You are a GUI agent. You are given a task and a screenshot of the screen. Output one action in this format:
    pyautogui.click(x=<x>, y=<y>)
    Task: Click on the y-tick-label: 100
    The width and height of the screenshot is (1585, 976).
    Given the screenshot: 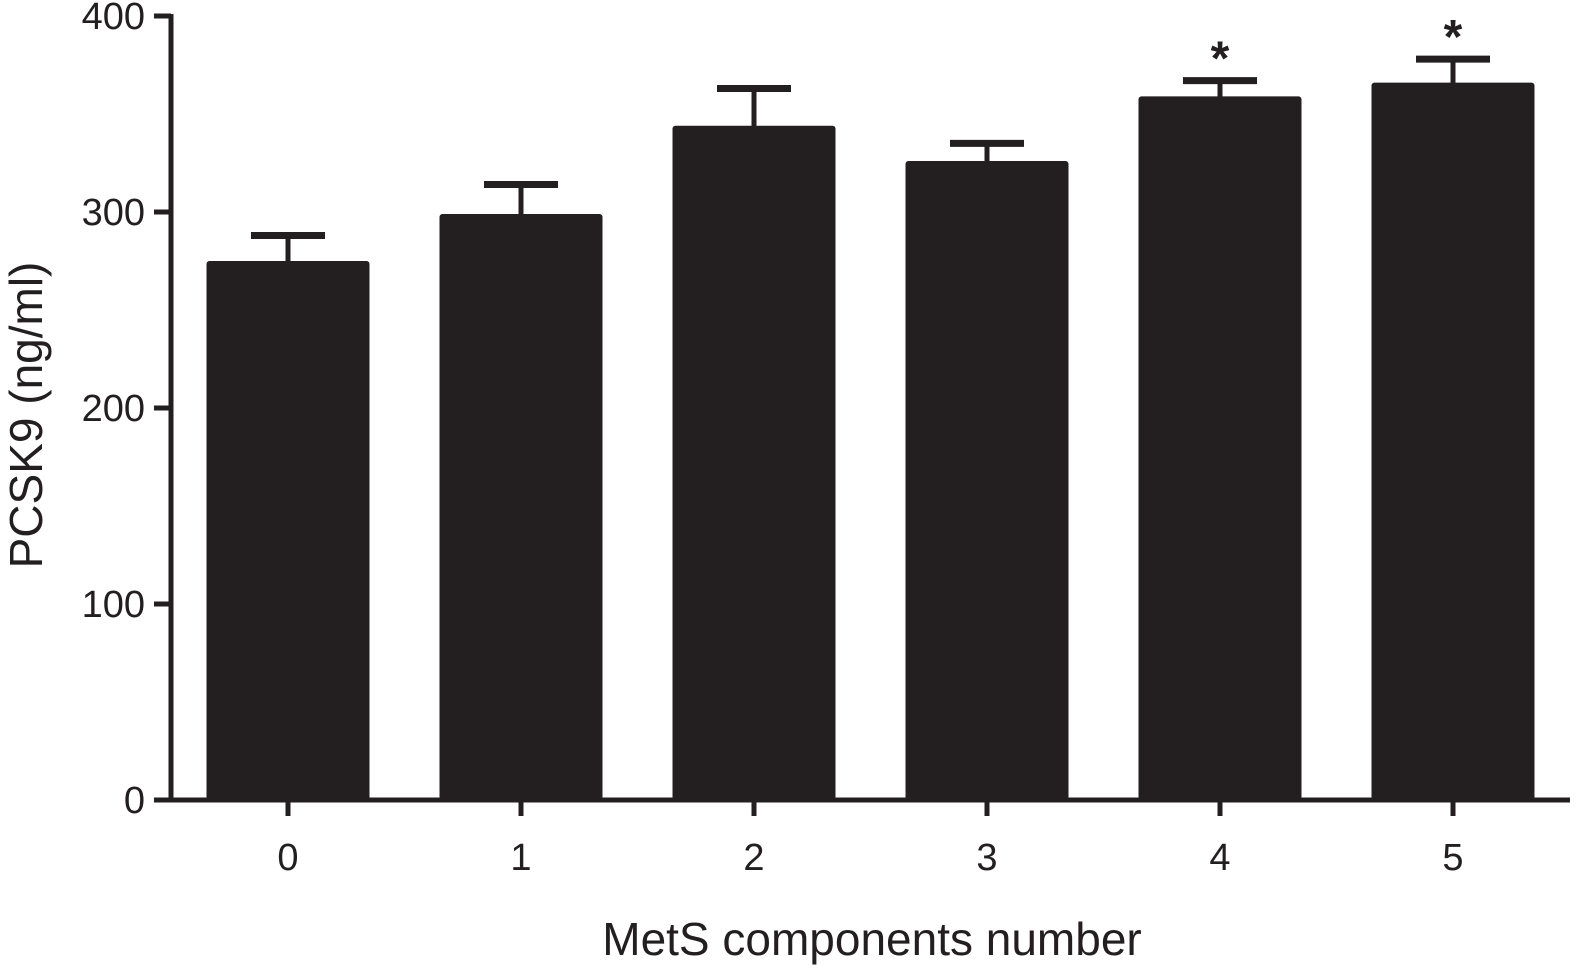 What is the action you would take?
    pyautogui.click(x=113, y=605)
    